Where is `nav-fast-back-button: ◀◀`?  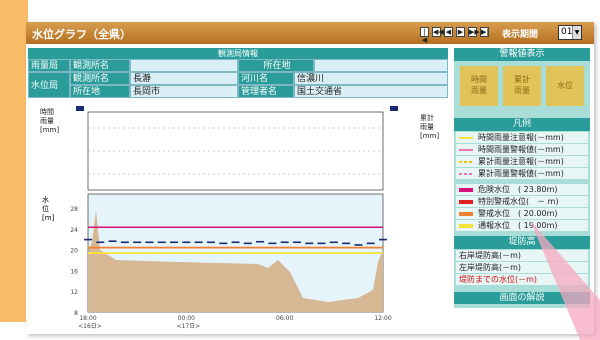 nav-fast-back-button: ◀◀ is located at coordinates (438, 32).